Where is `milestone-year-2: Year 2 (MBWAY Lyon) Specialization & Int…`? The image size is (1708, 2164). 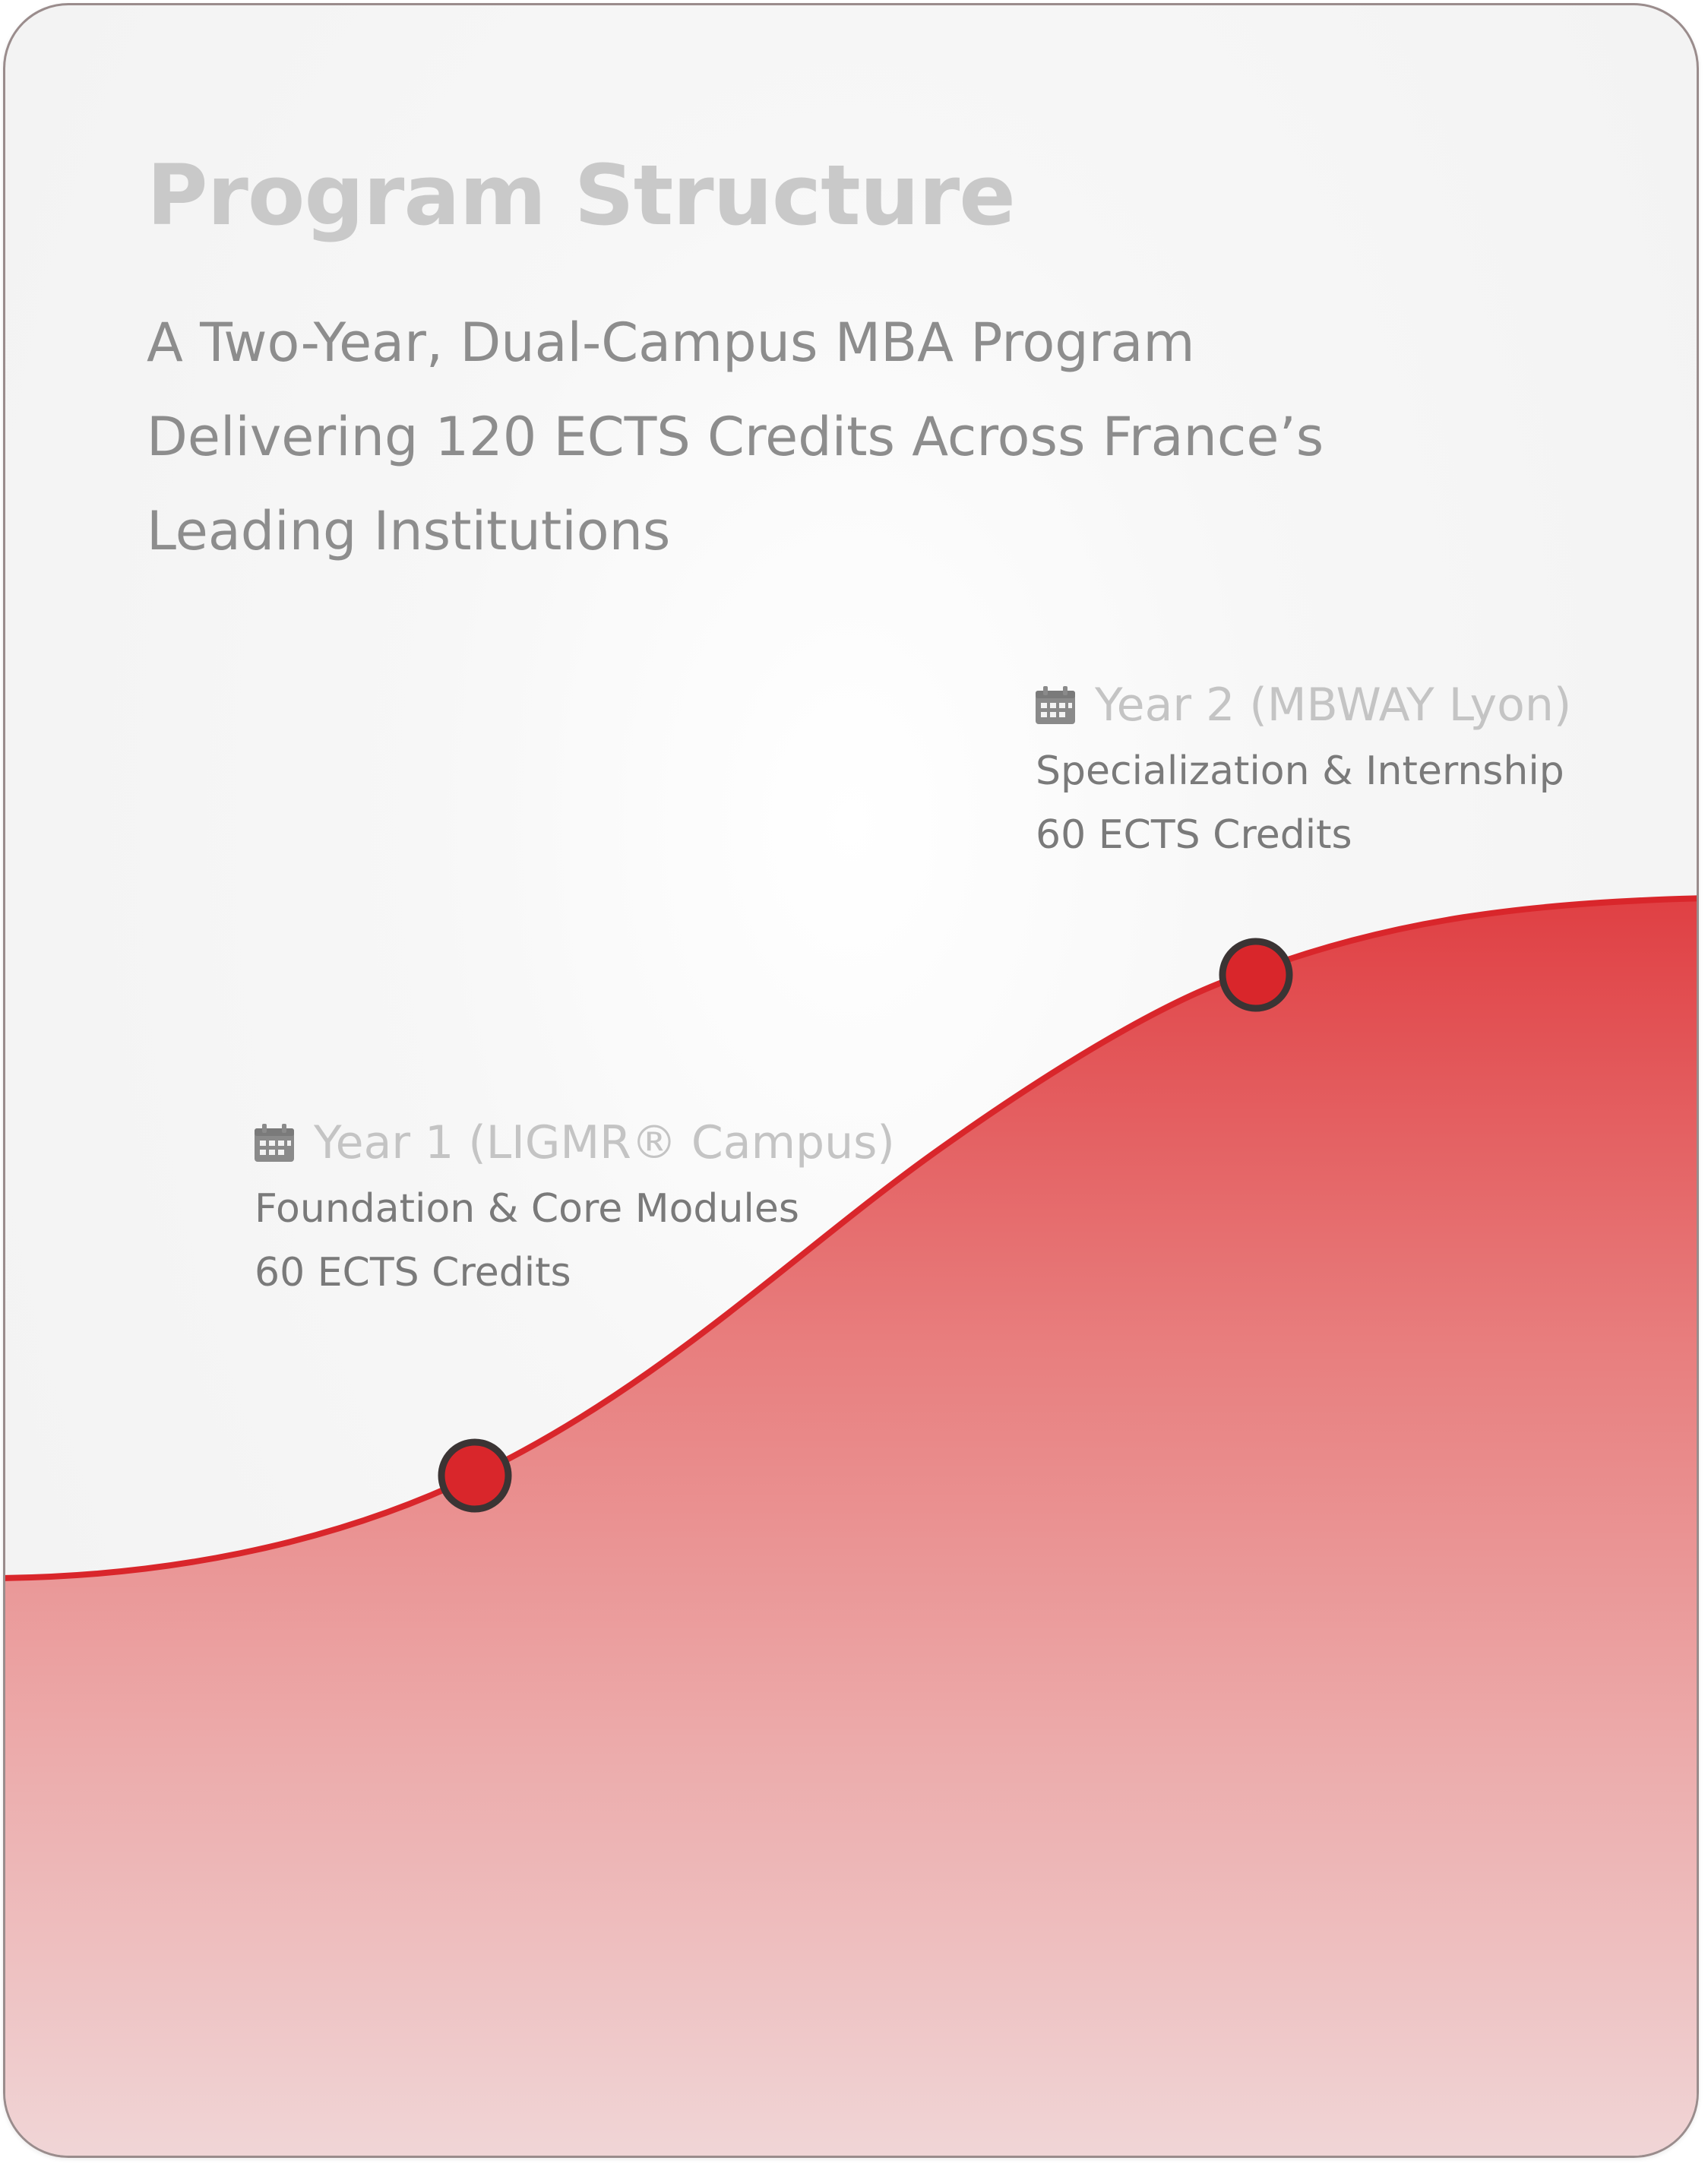 milestone-year-2: Year 2 (MBWAY Lyon) Specialization & Int… is located at coordinates (1303, 769).